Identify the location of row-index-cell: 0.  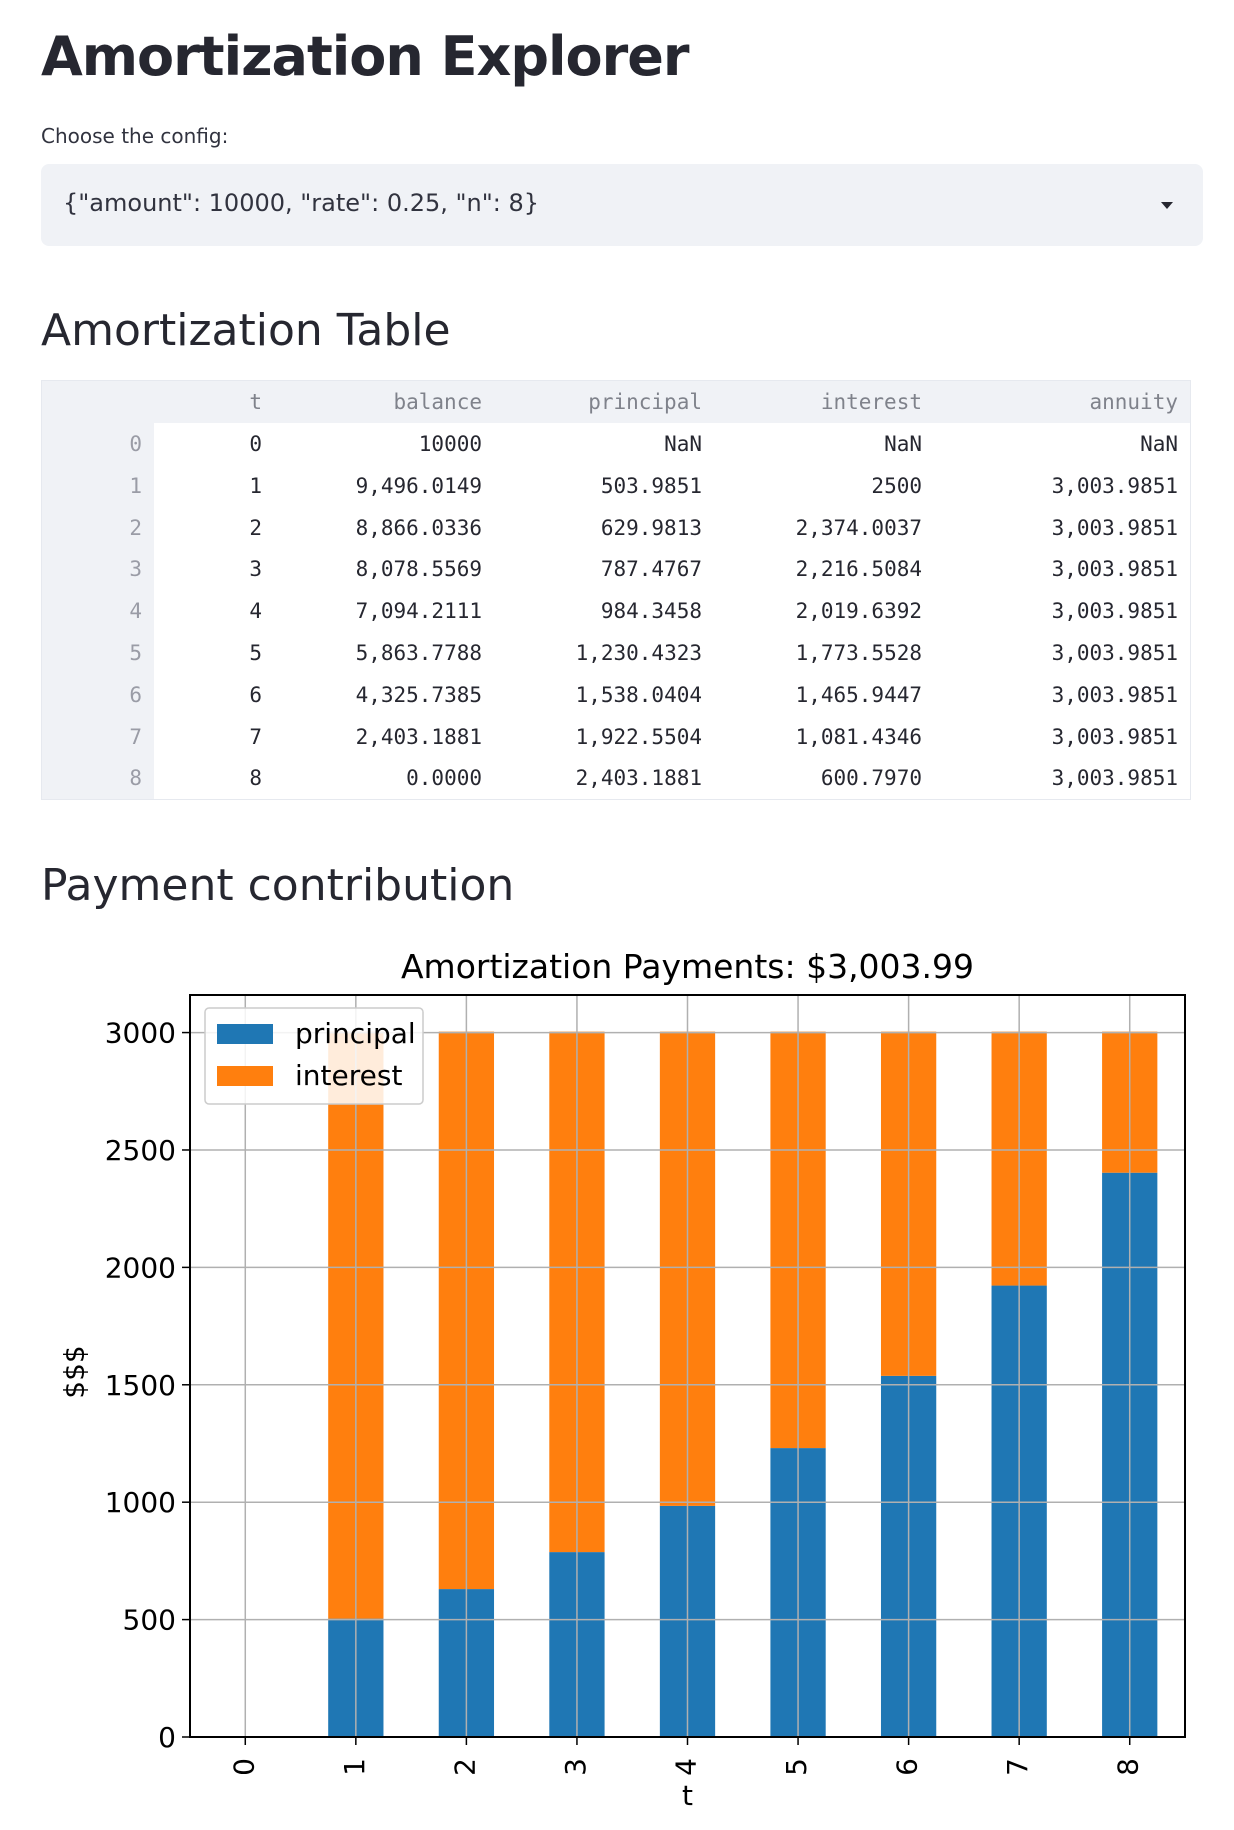
(135, 444).